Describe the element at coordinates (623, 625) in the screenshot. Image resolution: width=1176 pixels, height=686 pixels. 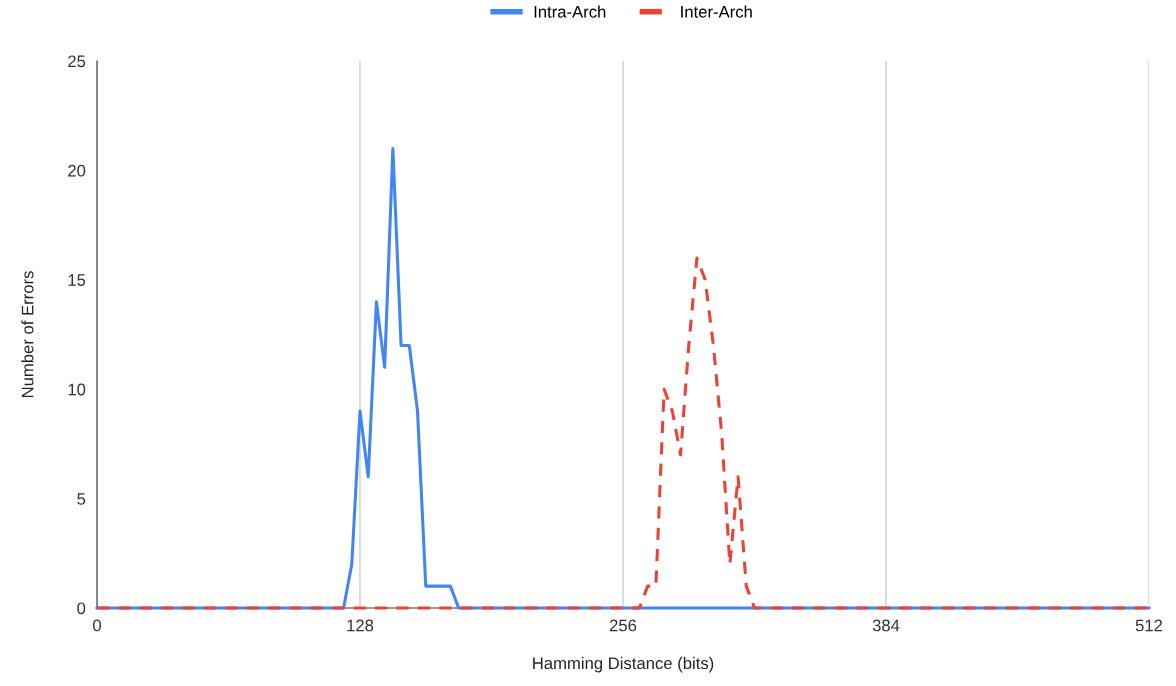
I see `x-tick-label: 256` at that location.